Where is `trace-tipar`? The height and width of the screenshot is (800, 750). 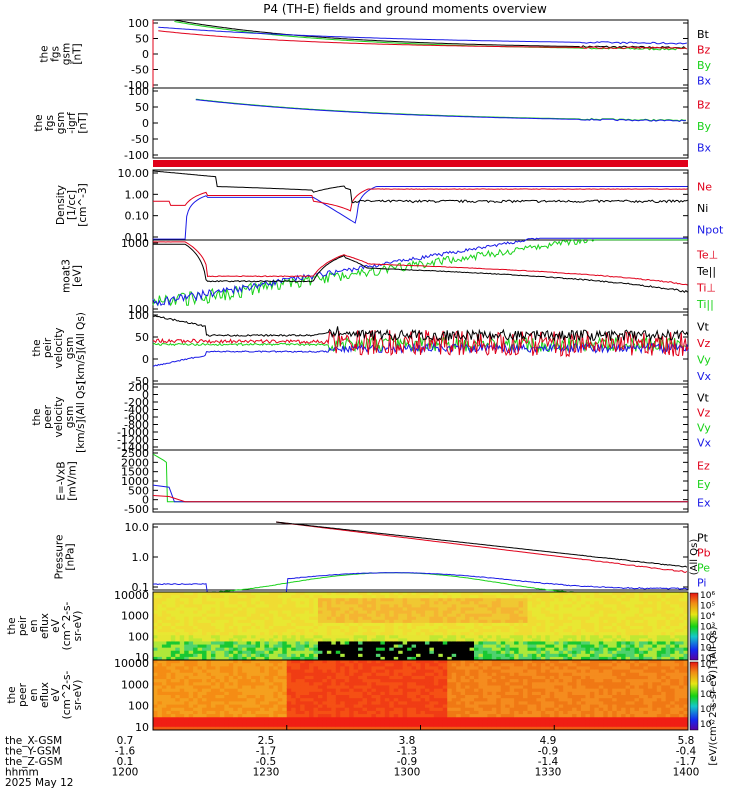
trace-tipar is located at coordinates (420, 272).